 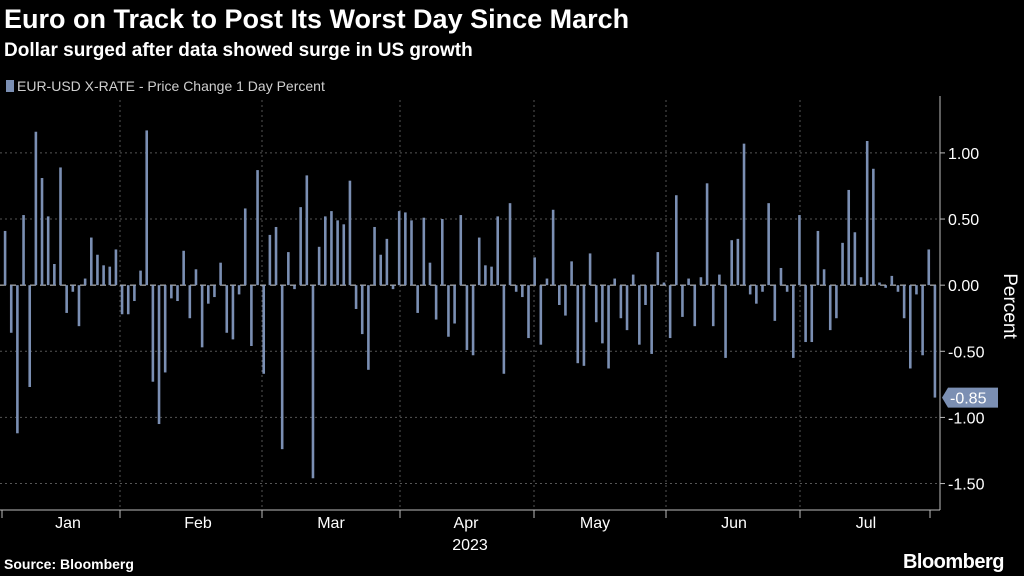 What do you see at coordinates (966, 485) in the screenshot?
I see `y-tick-label-5: -1.50` at bounding box center [966, 485].